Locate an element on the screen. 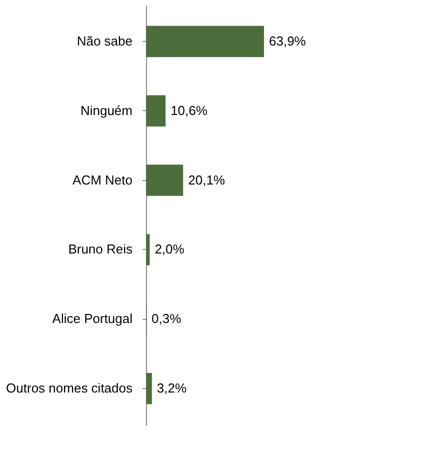 The height and width of the screenshot is (459, 443). y-tick-label: Ninguém is located at coordinates (106, 110).